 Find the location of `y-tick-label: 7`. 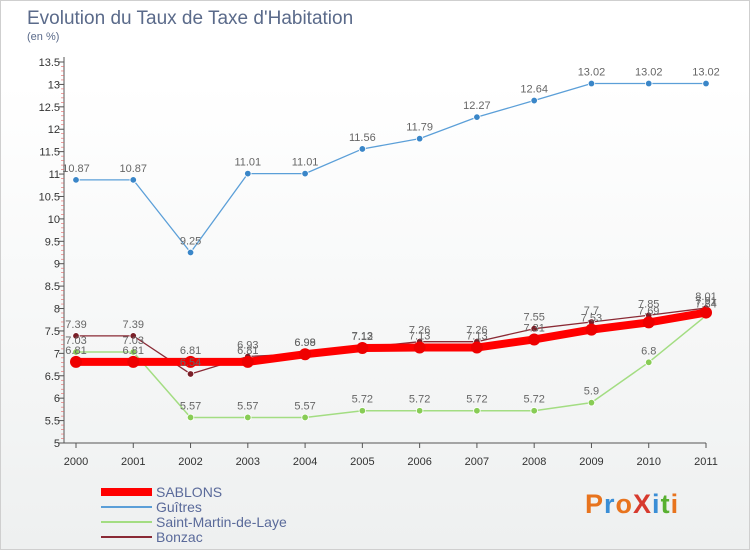

y-tick-label: 7 is located at coordinates (57, 354).